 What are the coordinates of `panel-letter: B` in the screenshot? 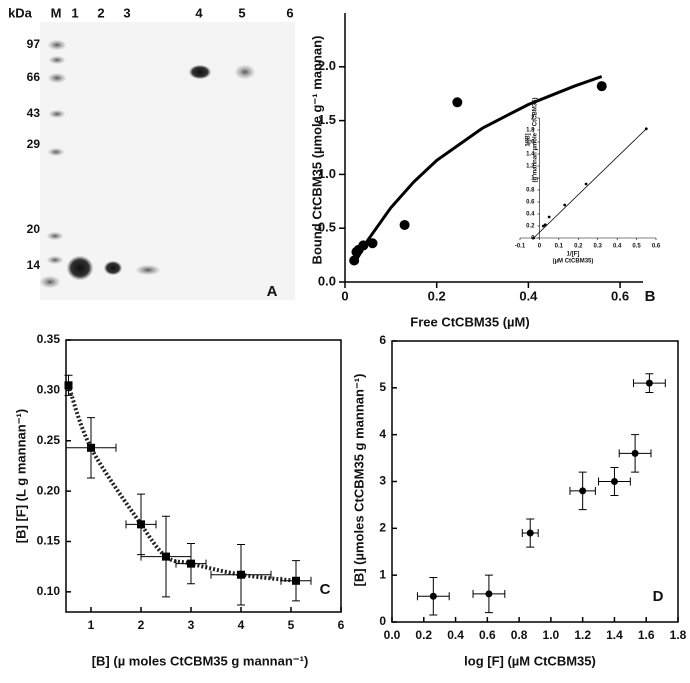 It's located at (650, 296).